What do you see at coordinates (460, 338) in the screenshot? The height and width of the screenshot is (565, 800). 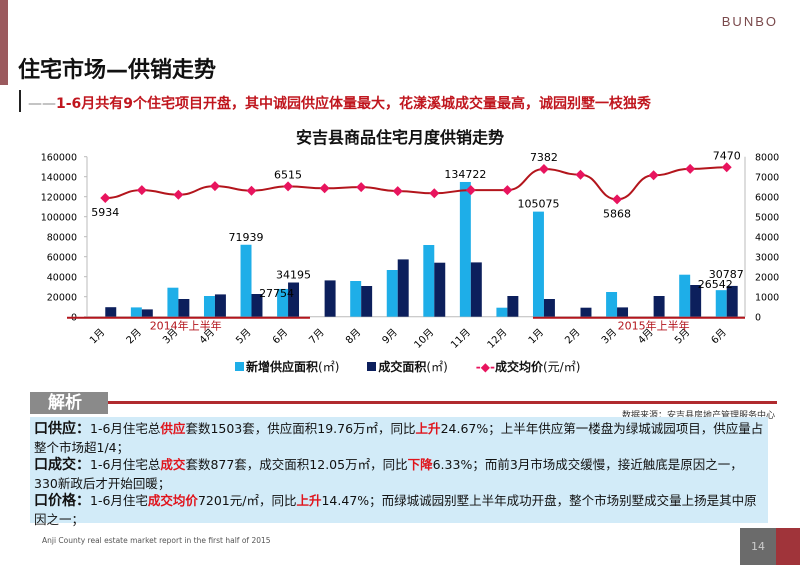 I see `x-tick-label: 11月` at bounding box center [460, 338].